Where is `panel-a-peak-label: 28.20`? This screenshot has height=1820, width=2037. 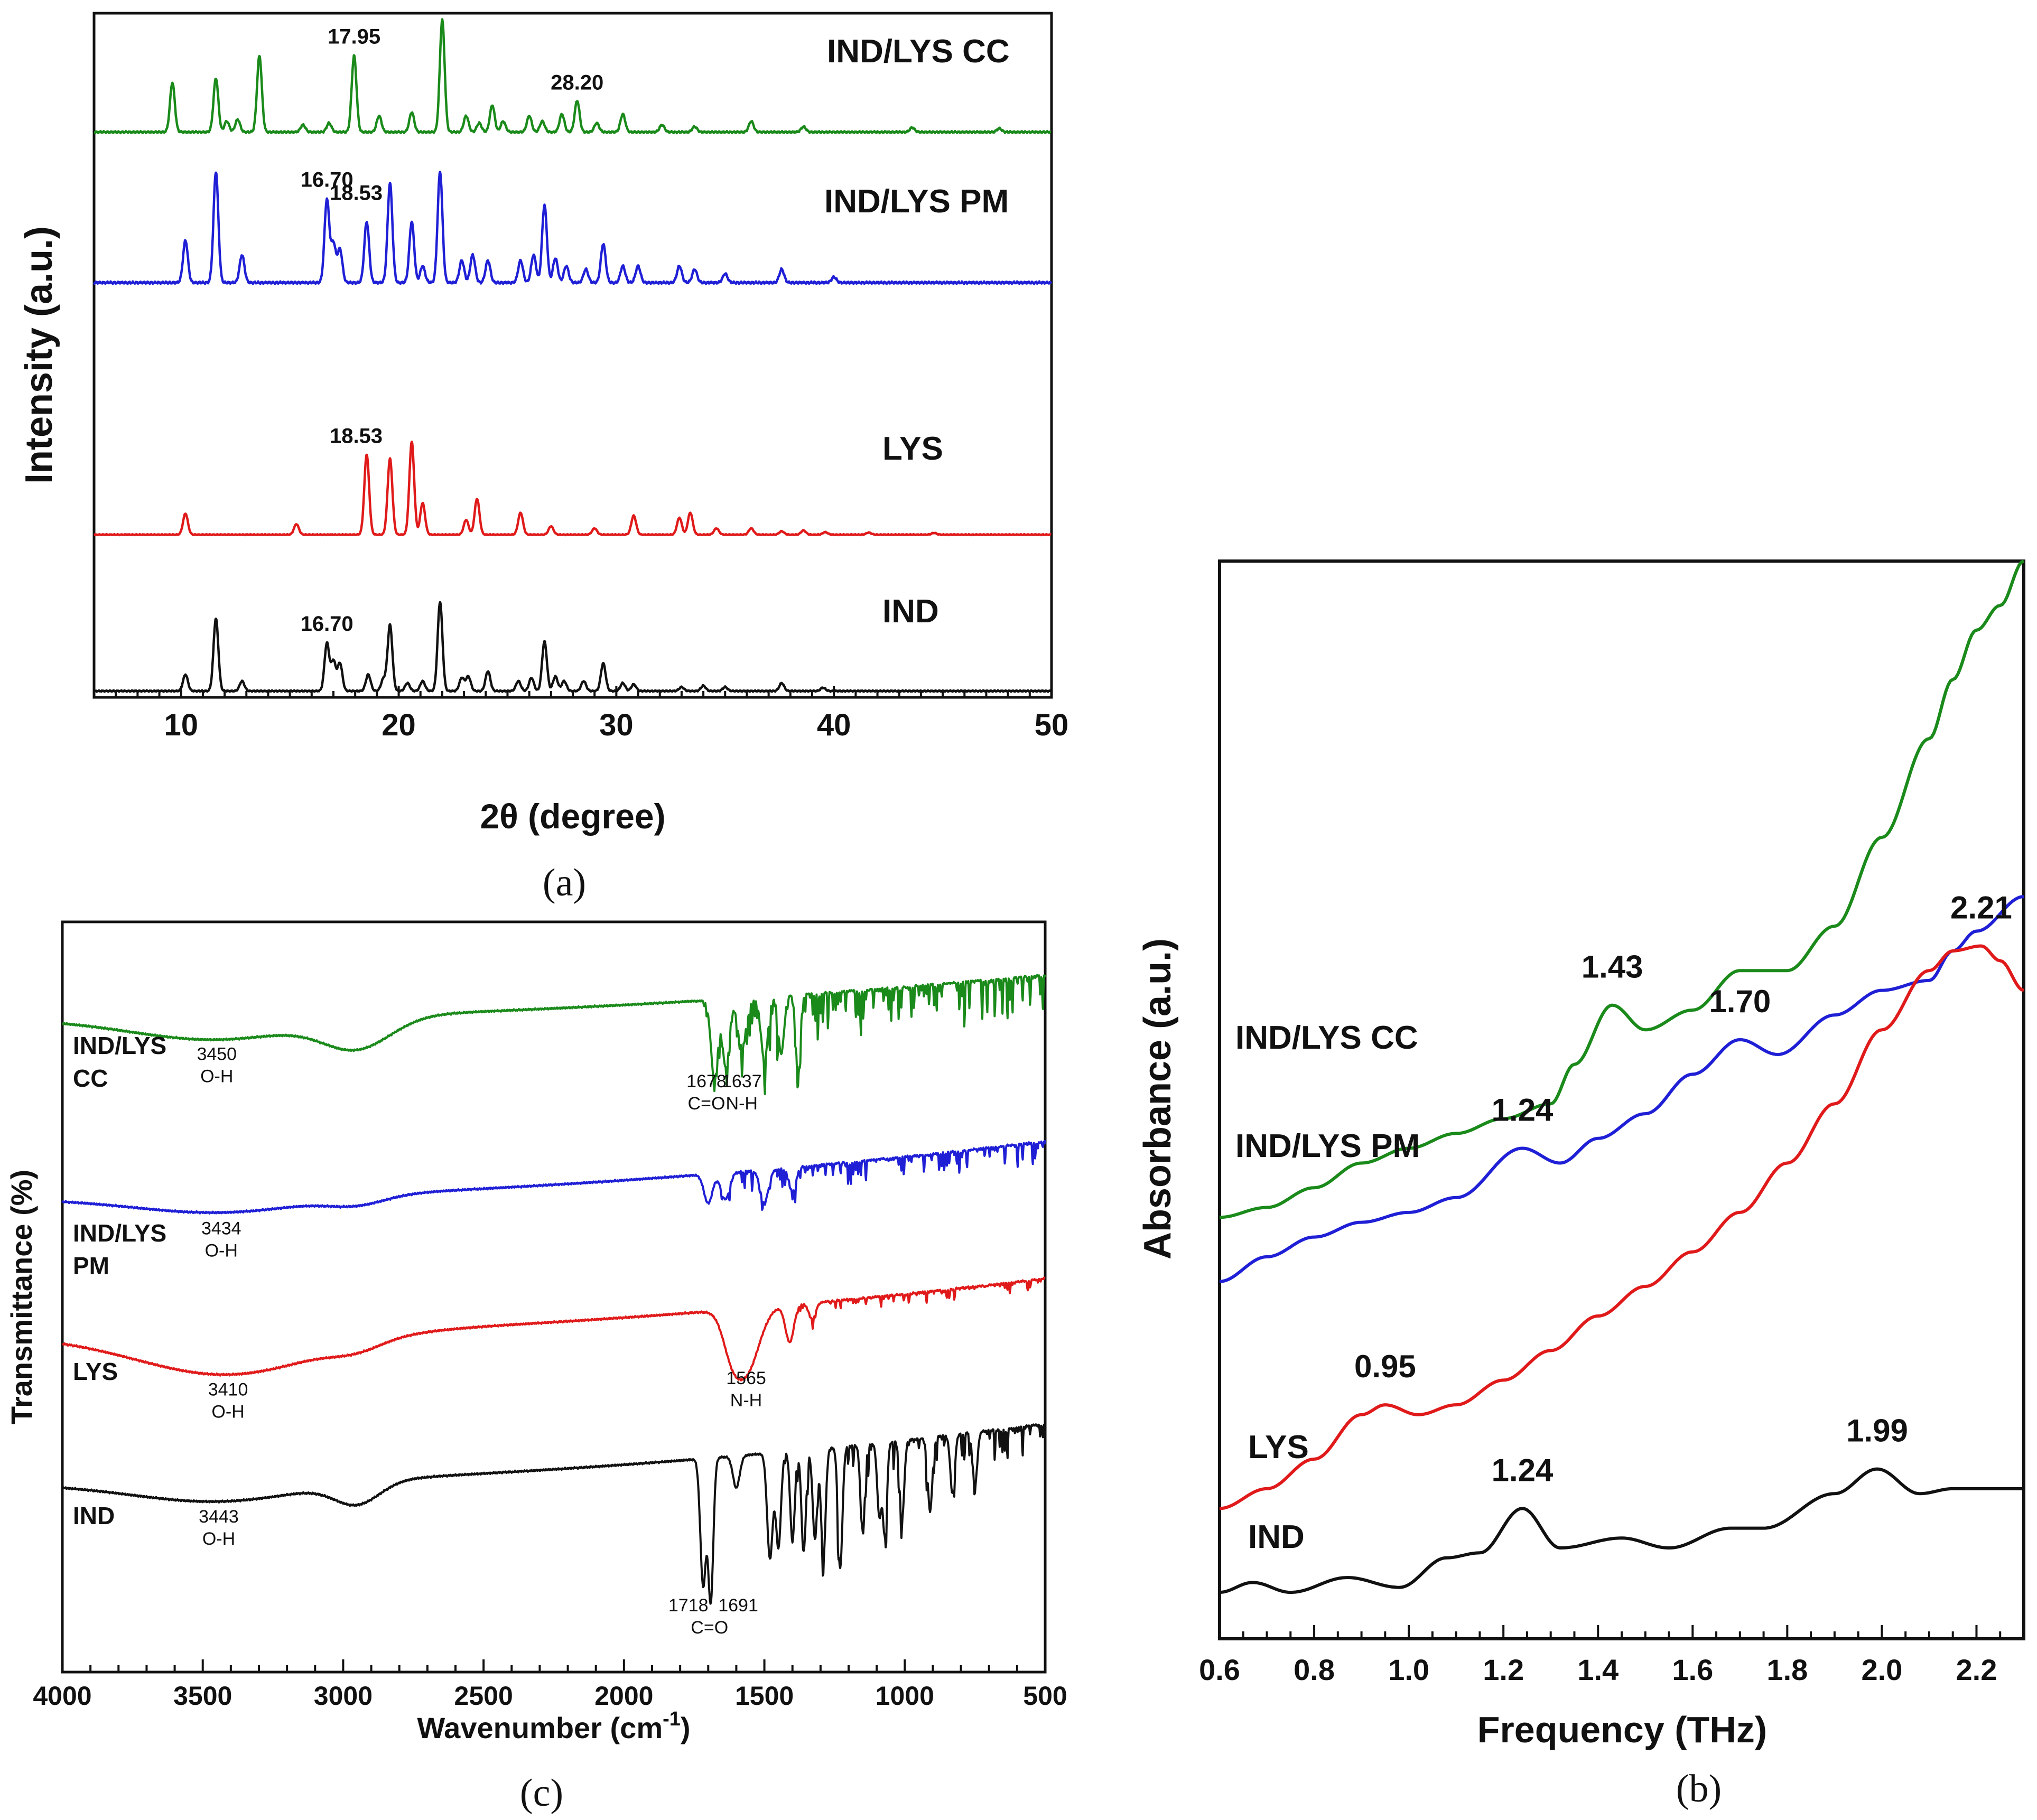 panel-a-peak-label: 28.20 is located at coordinates (577, 82).